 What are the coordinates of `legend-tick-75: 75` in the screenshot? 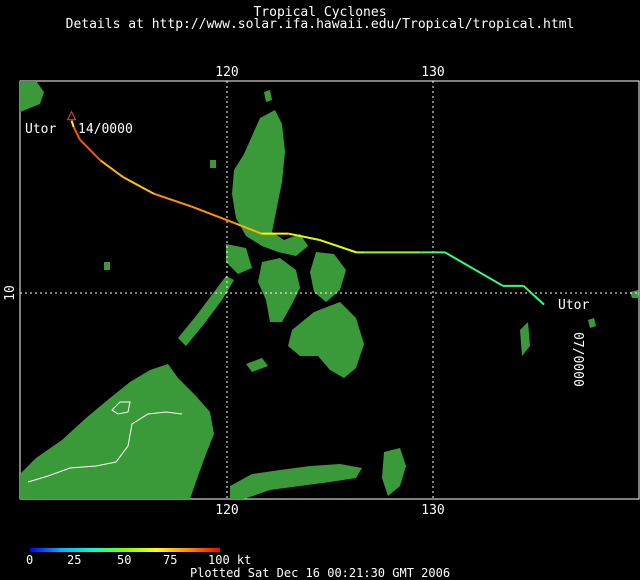 It's located at (170, 560).